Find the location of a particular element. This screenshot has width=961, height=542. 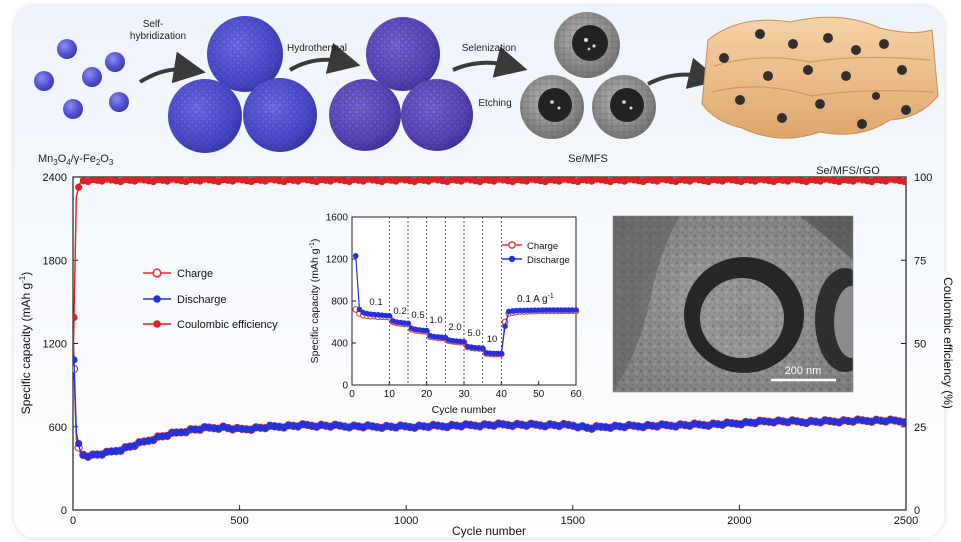

precursor-particles is located at coordinates (81, 79).